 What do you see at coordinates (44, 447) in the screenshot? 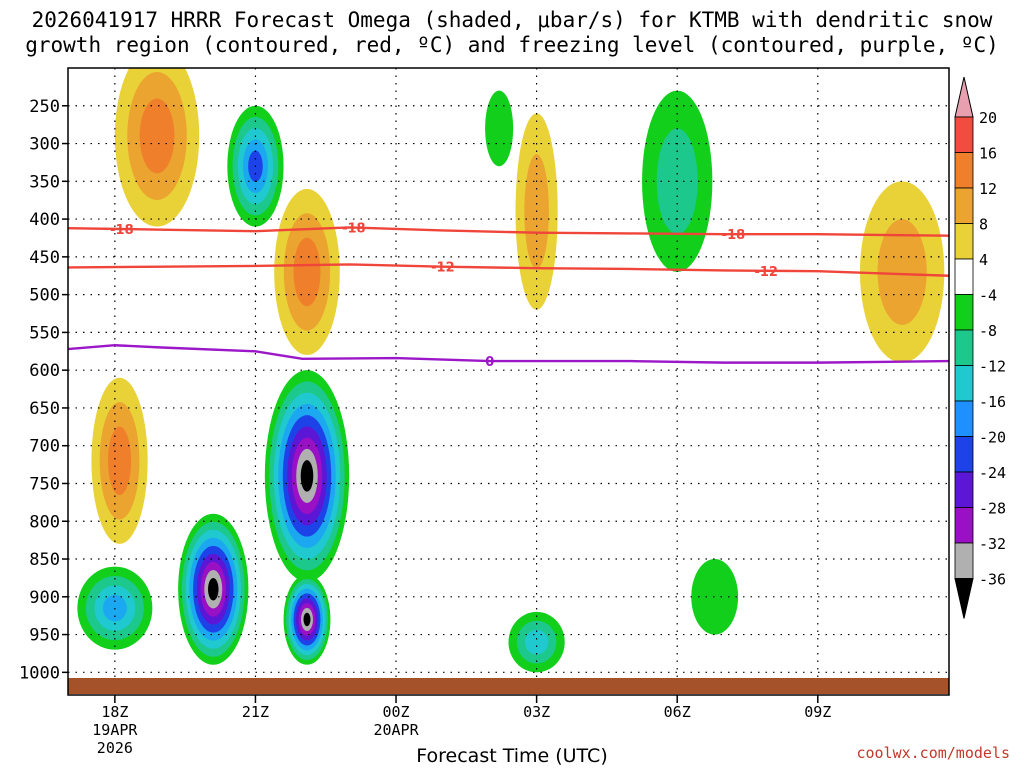
I see `y-tick-label-700: 700` at bounding box center [44, 447].